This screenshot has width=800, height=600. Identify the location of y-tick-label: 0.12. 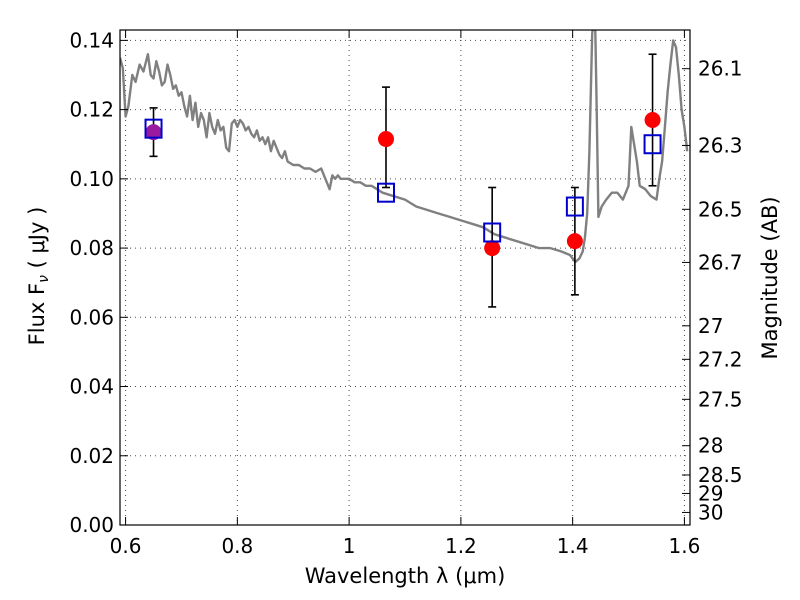
(91, 110).